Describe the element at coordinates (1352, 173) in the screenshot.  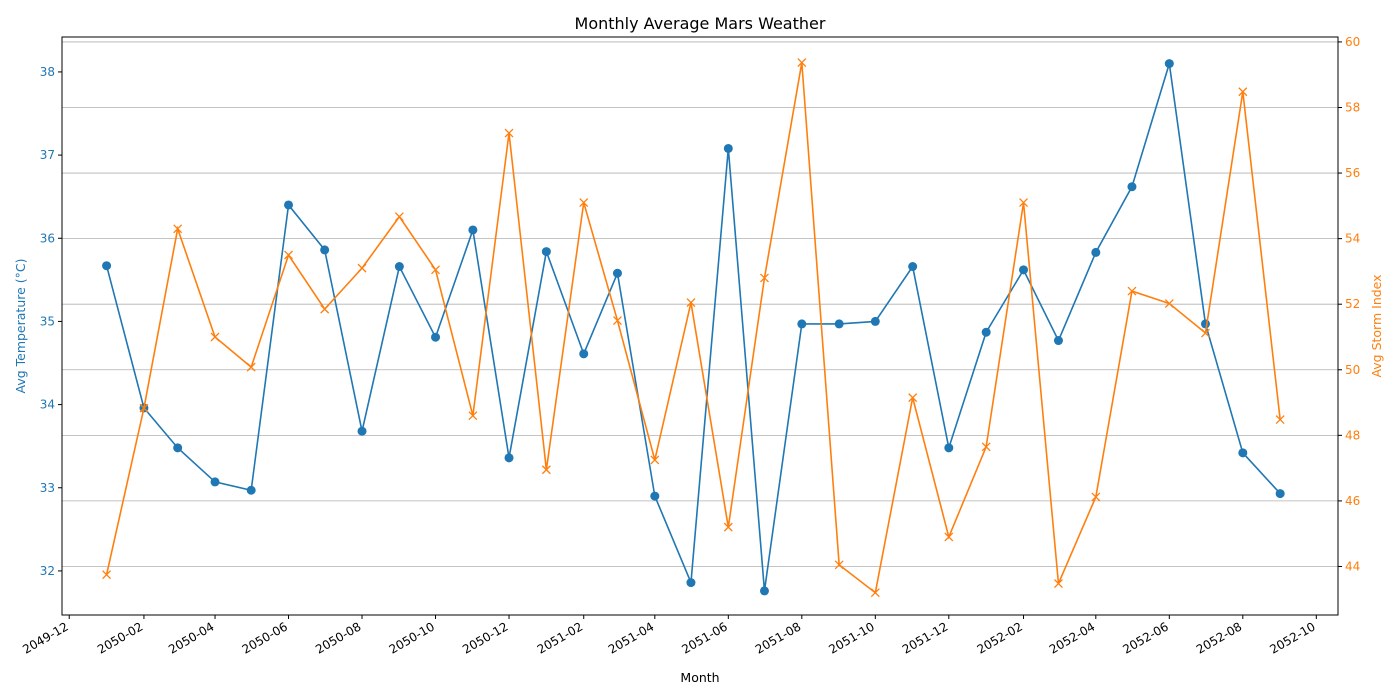
I see `y-right-tick-label: 56` at that location.